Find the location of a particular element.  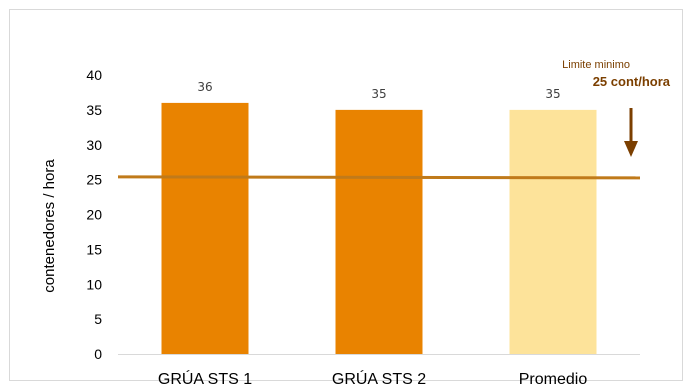

category-label: Promedio is located at coordinates (553, 379).